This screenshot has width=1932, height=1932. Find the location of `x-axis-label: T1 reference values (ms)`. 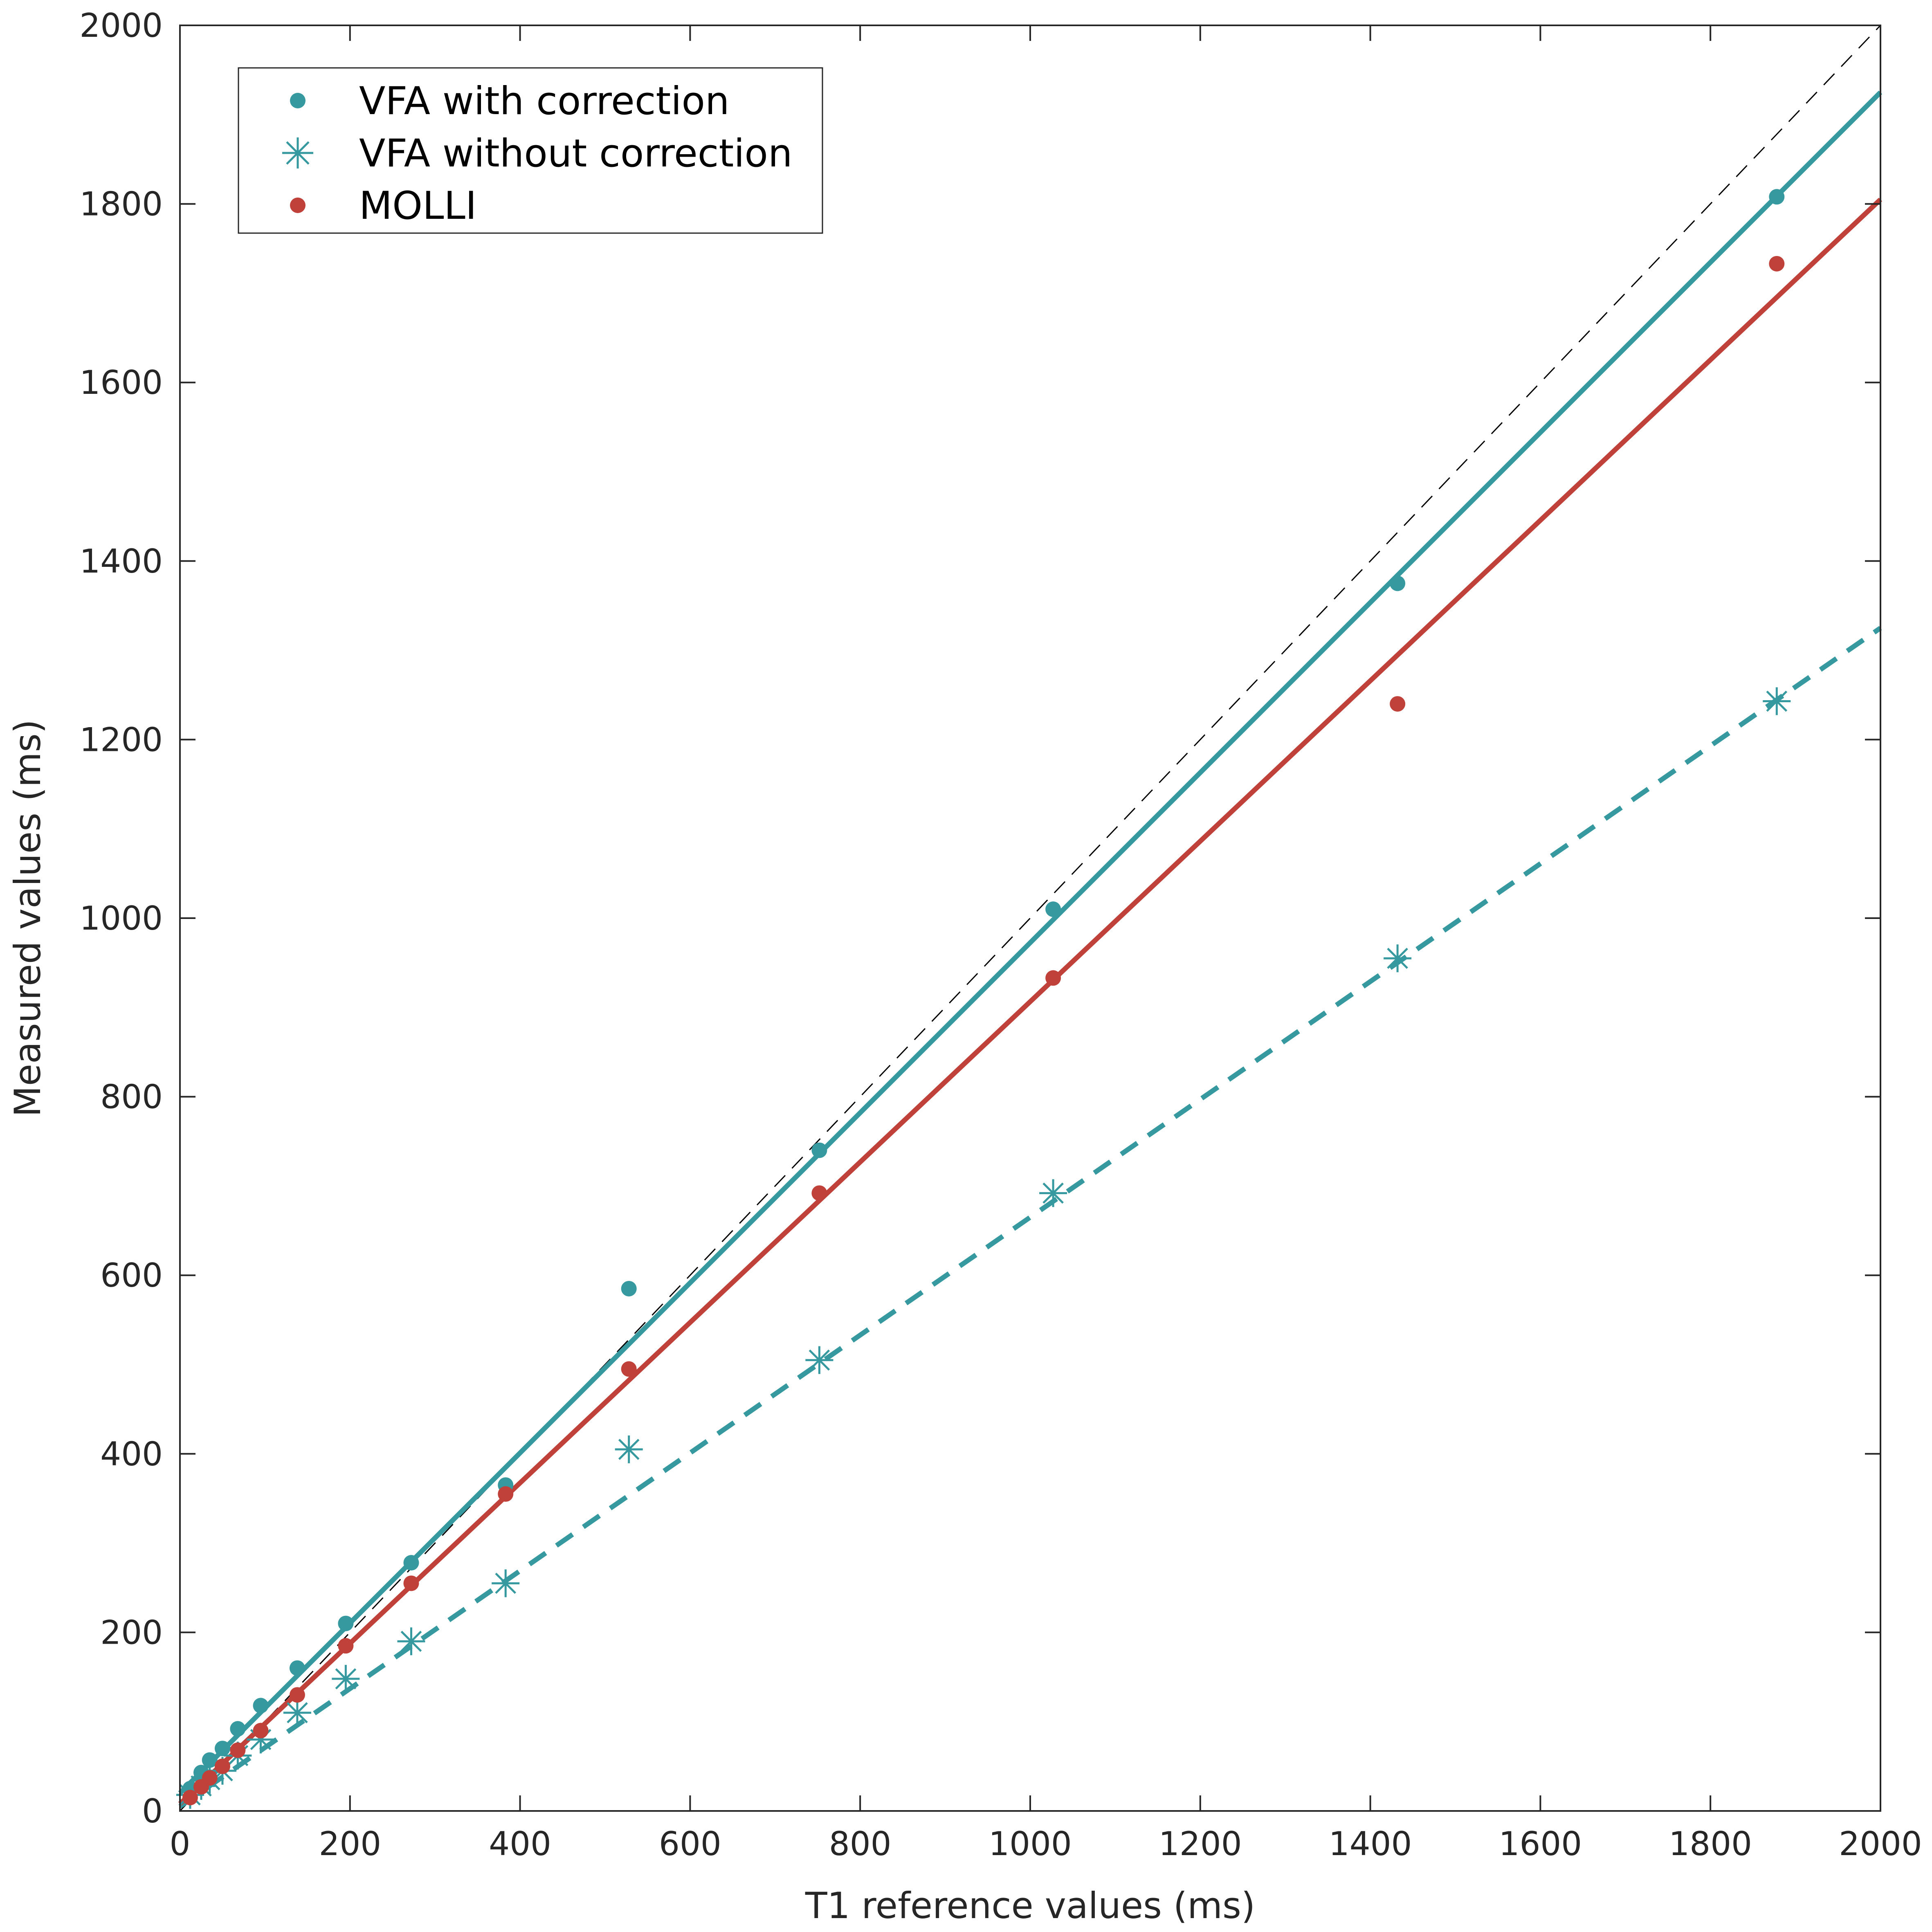

x-axis-label: T1 reference values (ms) is located at coordinates (1030, 1906).